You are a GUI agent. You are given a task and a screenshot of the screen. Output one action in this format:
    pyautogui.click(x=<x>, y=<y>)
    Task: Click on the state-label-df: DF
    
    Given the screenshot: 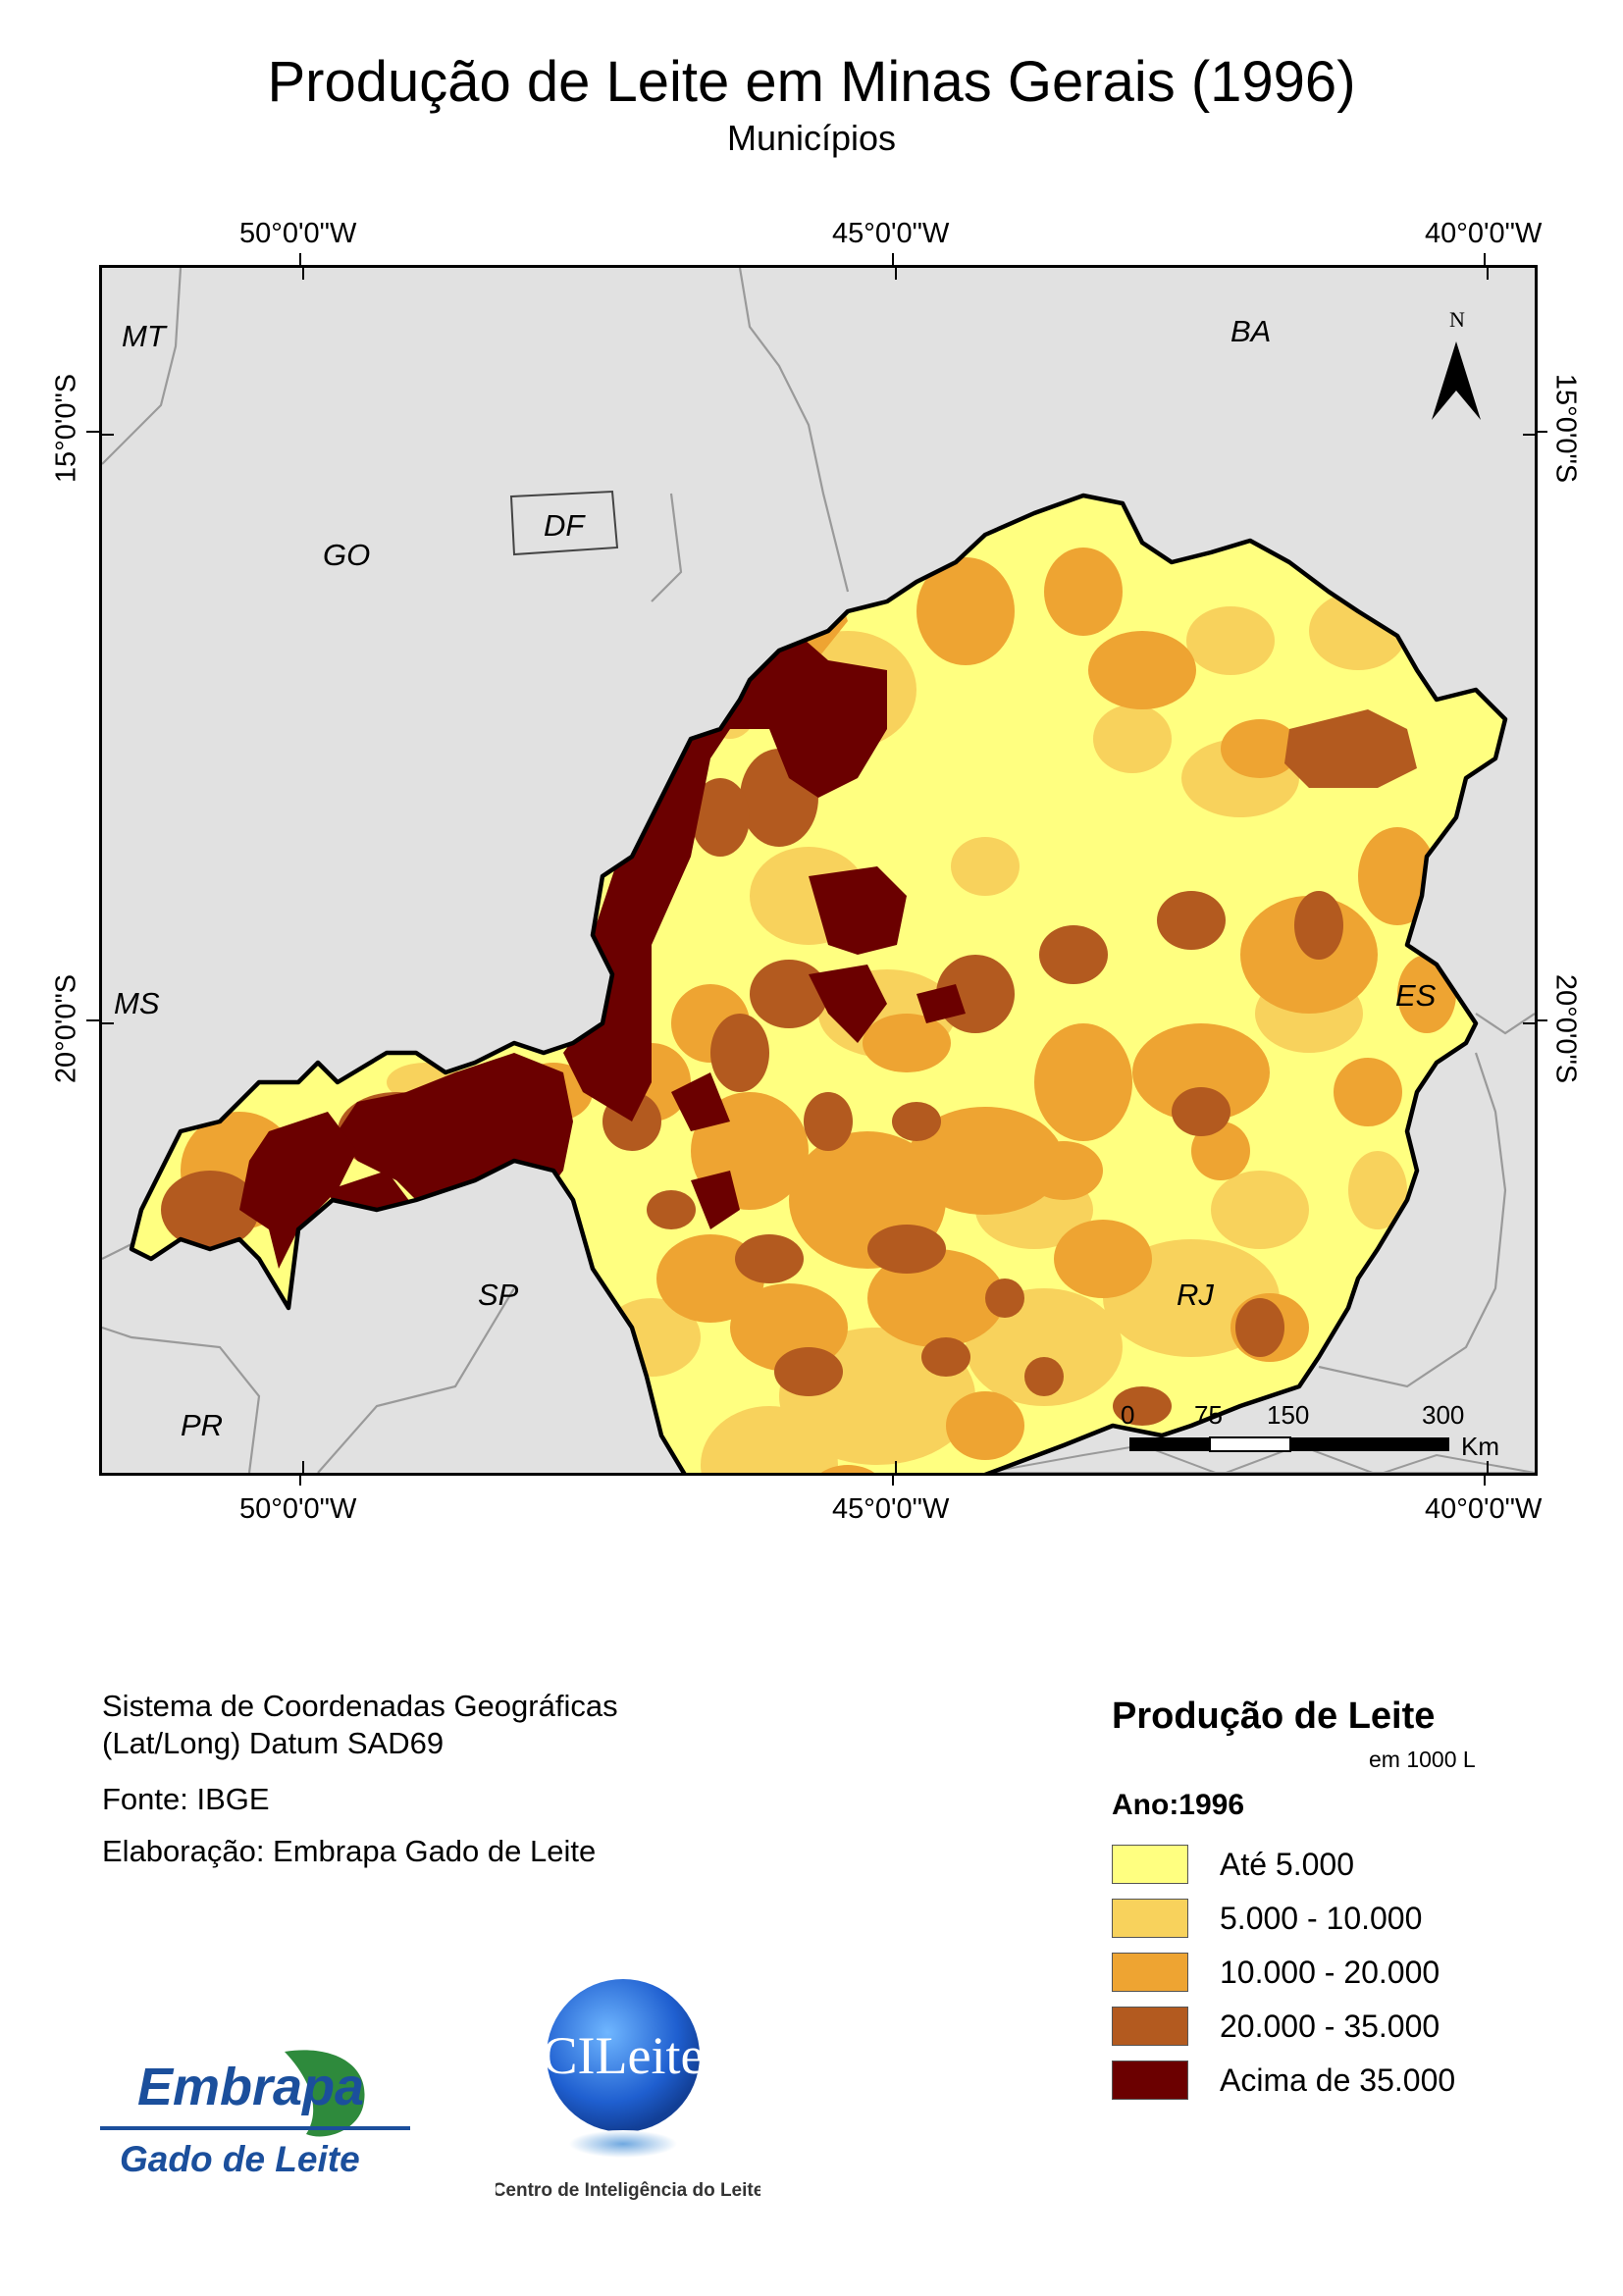 What is the action you would take?
    pyautogui.click(x=565, y=525)
    